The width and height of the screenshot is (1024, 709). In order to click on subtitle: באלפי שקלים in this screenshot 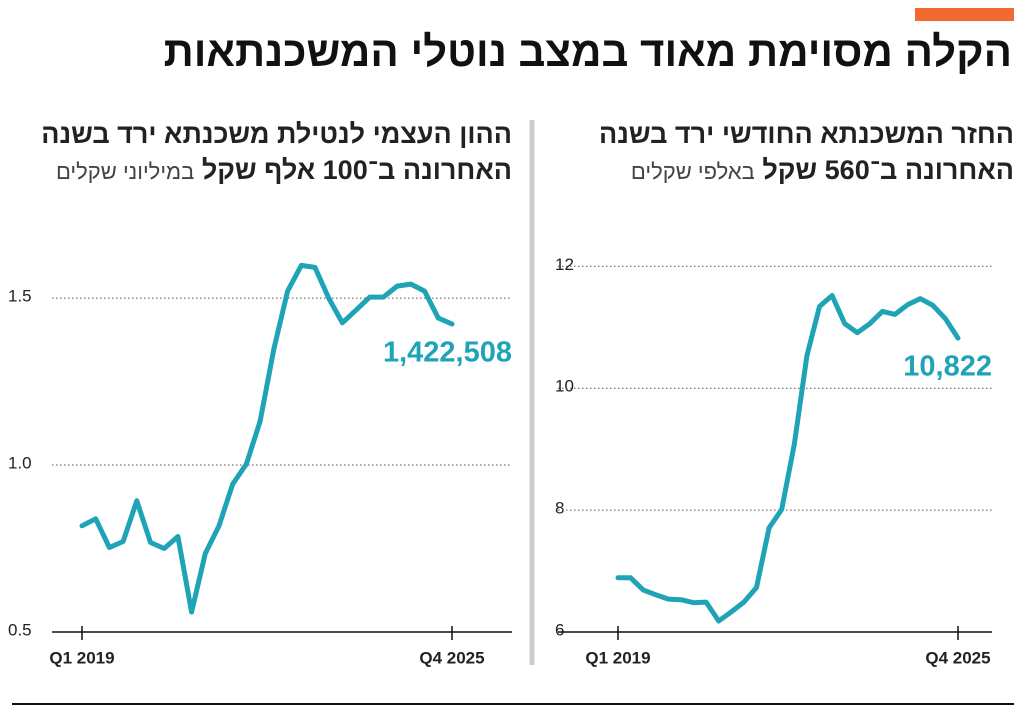, I will do `click(692, 171)`.